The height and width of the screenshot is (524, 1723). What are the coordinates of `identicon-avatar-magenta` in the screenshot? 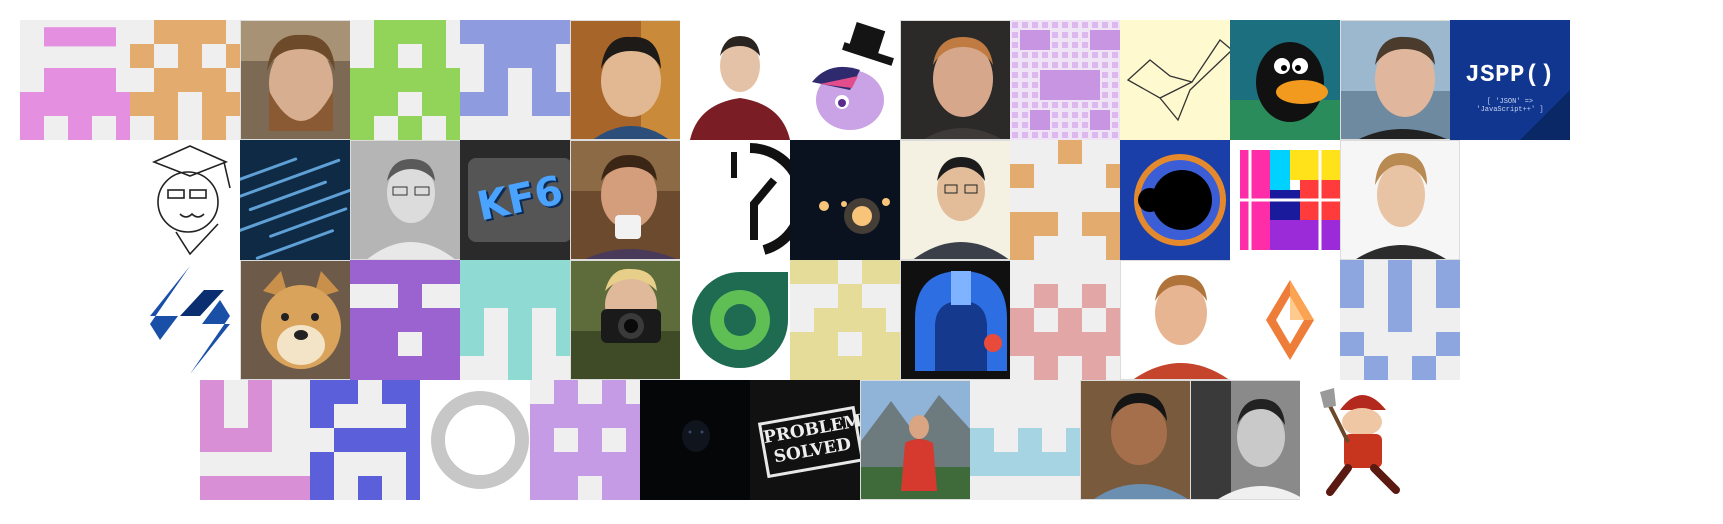 It's located at (260, 440).